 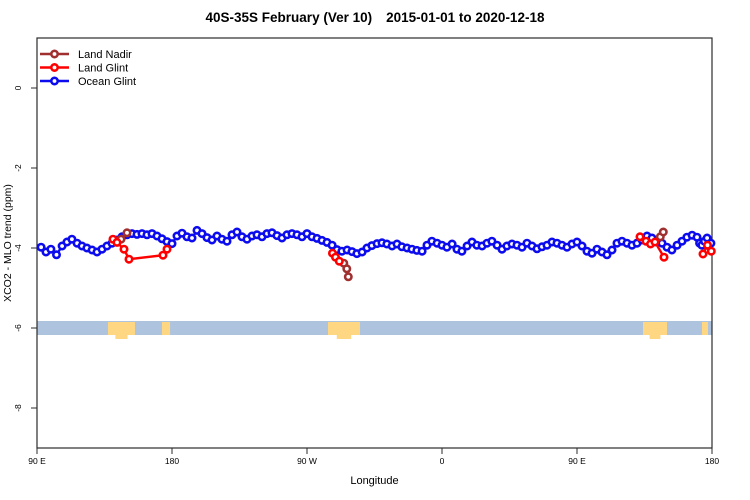 What do you see at coordinates (54, 81) in the screenshot?
I see `legend-marker-ocean-glint` at bounding box center [54, 81].